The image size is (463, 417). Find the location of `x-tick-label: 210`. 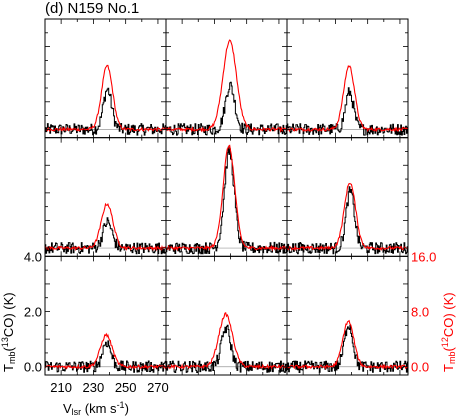

x-tick-label: 210 is located at coordinates (61, 387).